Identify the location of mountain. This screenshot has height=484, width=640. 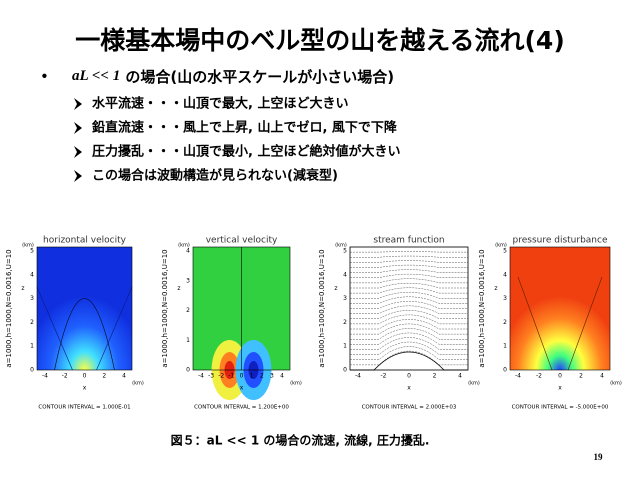
(409, 361).